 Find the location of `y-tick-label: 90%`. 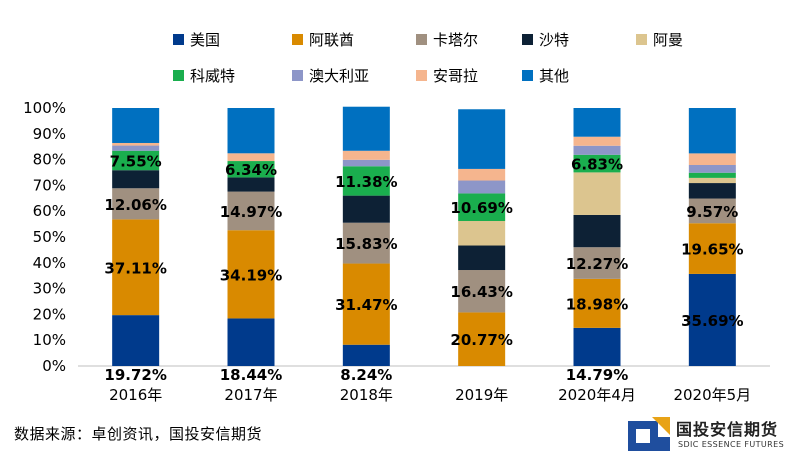

y-tick-label: 90% is located at coordinates (49, 134).